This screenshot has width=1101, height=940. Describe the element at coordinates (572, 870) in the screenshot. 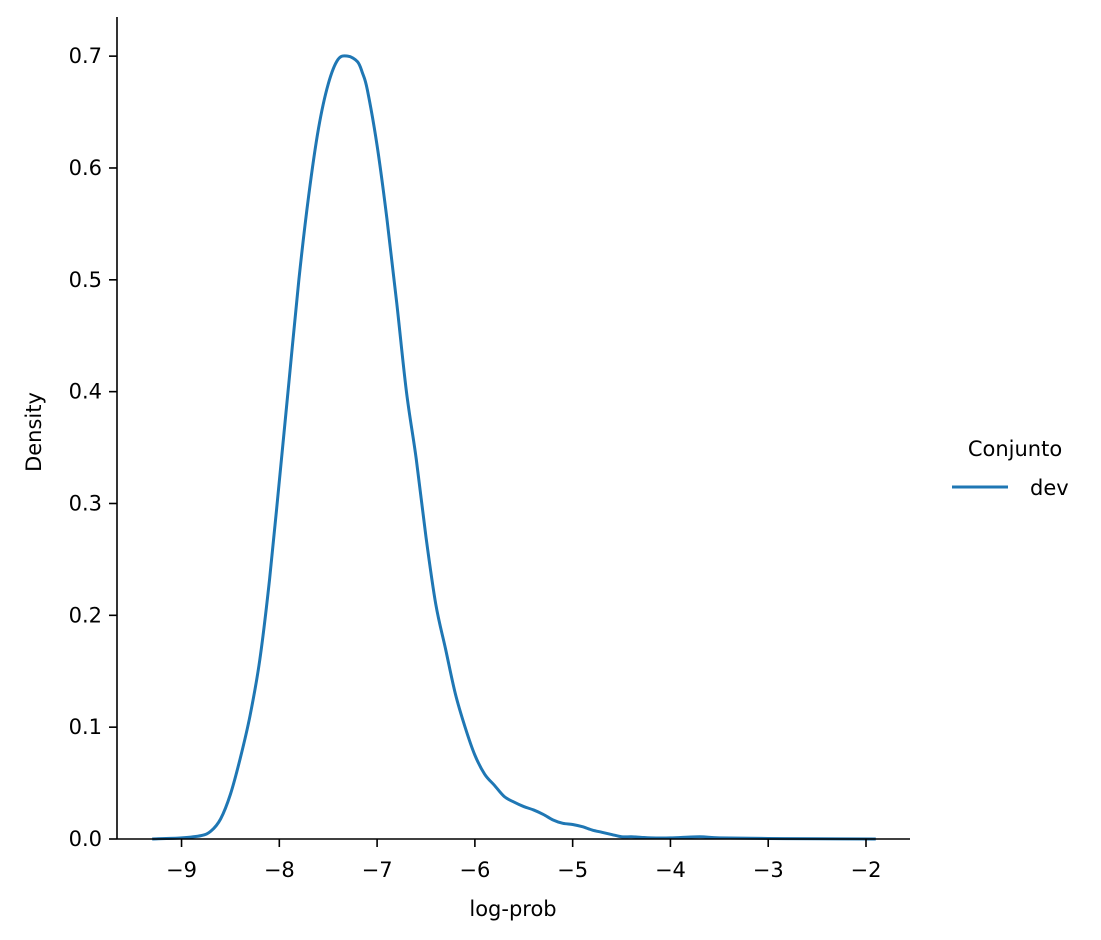

I see `x-tick-label: −5` at that location.